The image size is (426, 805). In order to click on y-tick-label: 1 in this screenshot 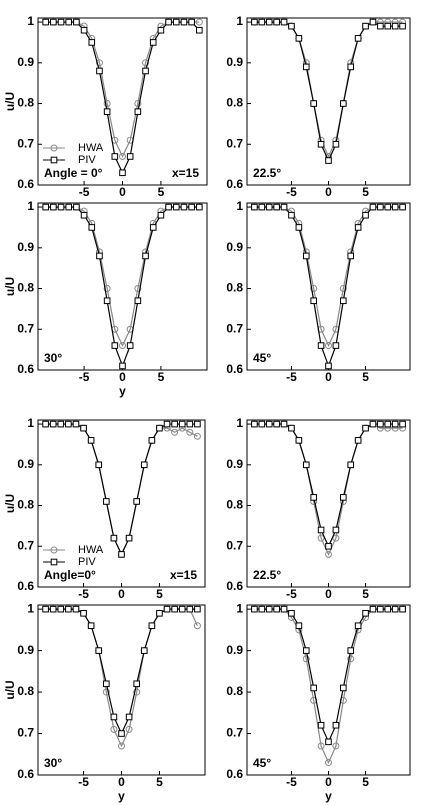, I will do `click(239, 608)`.